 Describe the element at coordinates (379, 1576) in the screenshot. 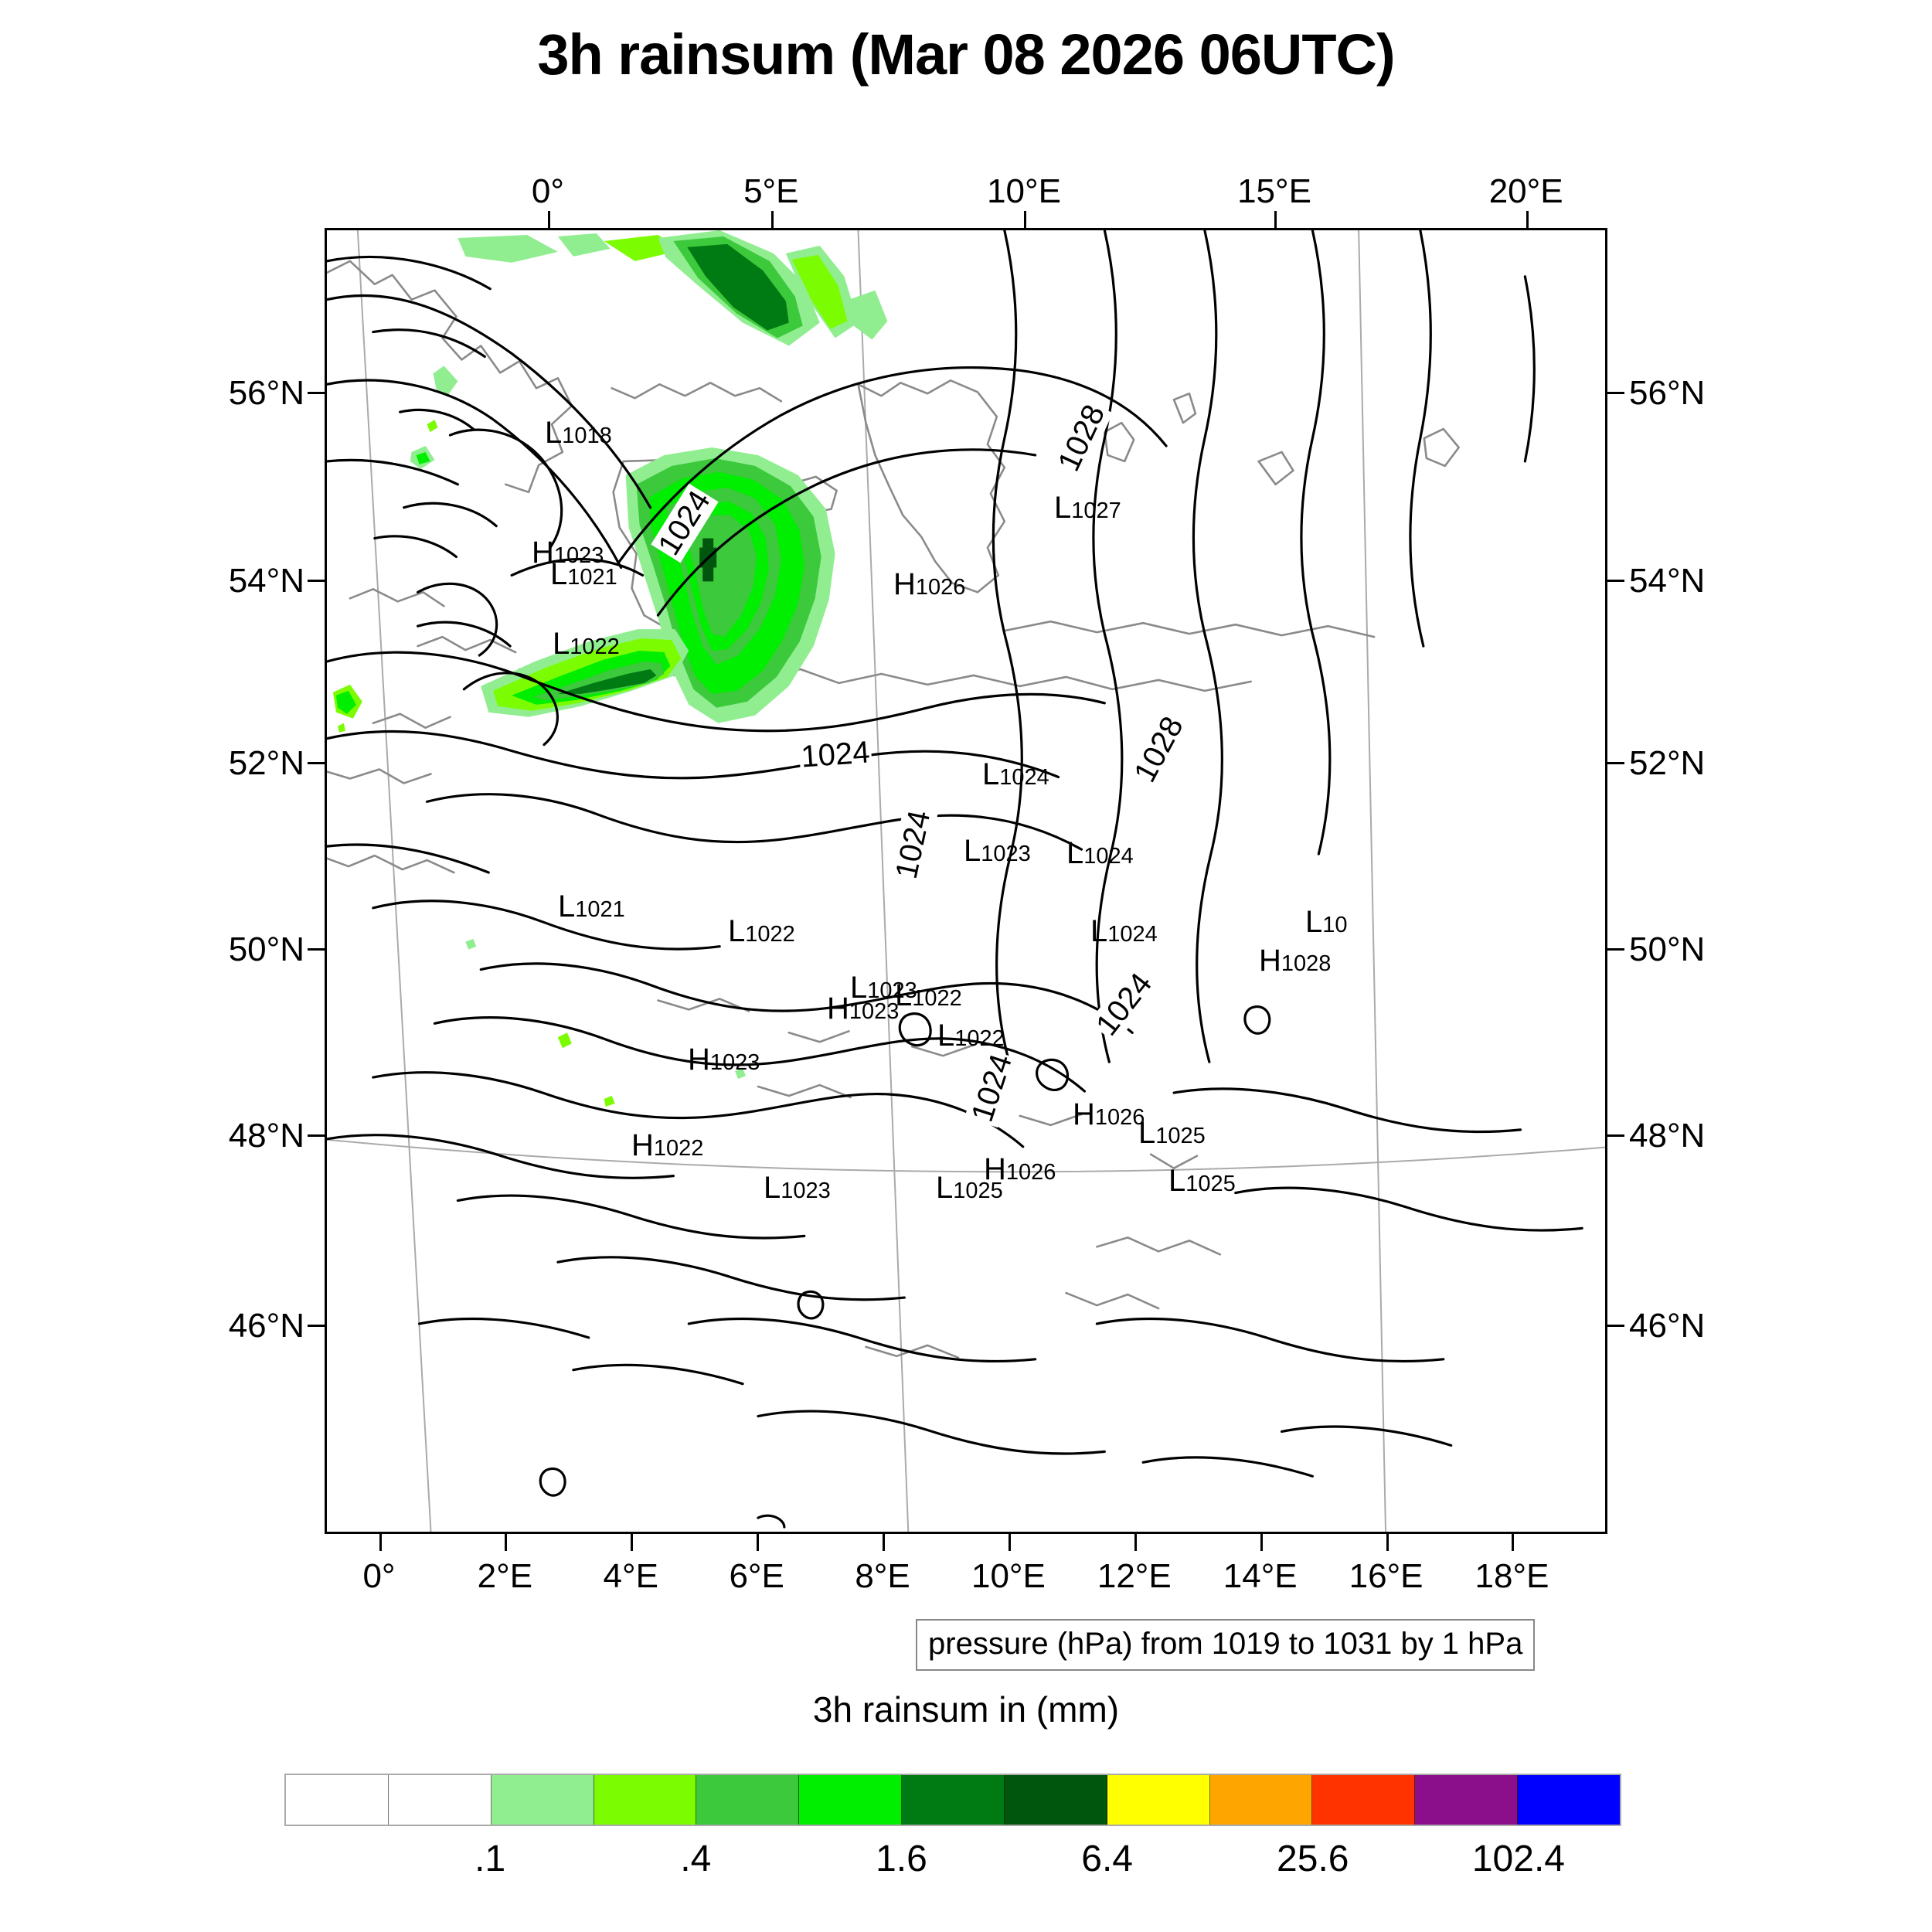

I see `bottom-tick-label: 0°` at that location.